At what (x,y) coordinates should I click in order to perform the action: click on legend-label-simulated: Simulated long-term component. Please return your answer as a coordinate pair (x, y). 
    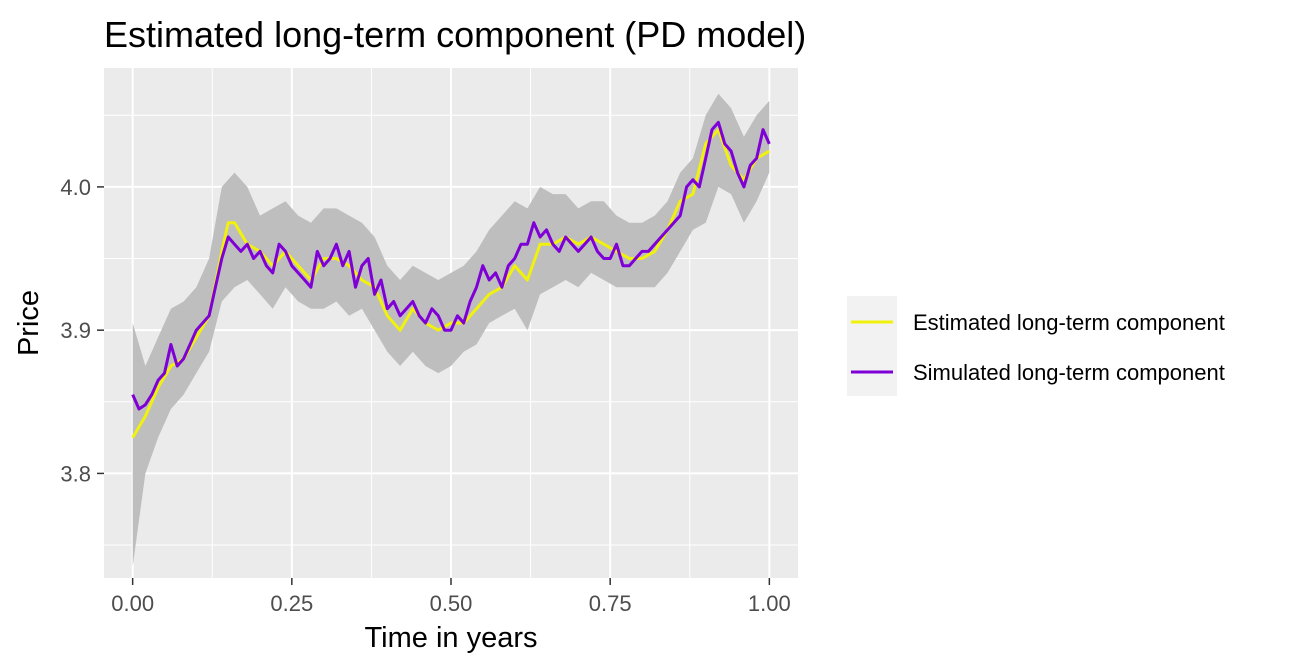
    Looking at the image, I should click on (1069, 372).